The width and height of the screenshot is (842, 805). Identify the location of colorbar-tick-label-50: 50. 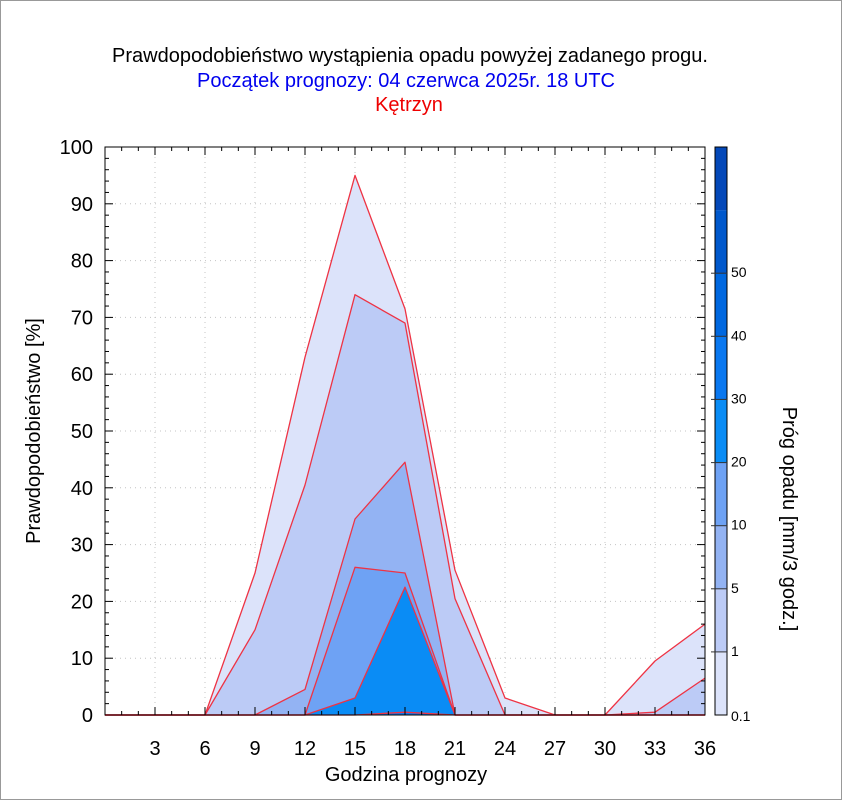
(739, 272).